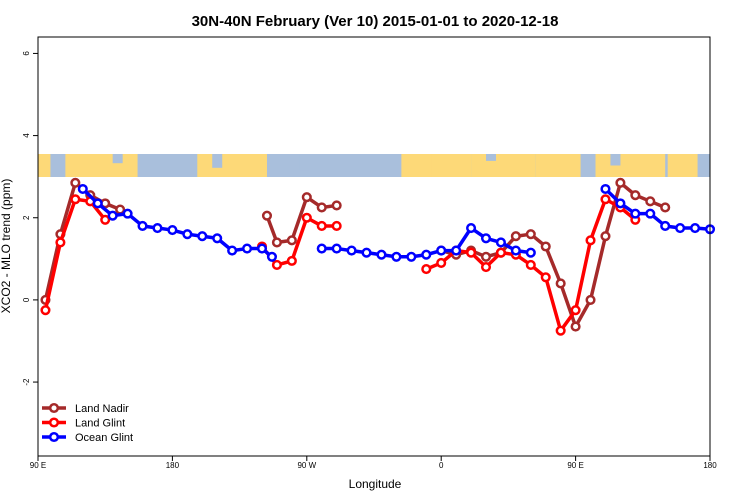 The image size is (750, 500). What do you see at coordinates (375, 484) in the screenshot?
I see `x-axis-label: Longitude` at bounding box center [375, 484].